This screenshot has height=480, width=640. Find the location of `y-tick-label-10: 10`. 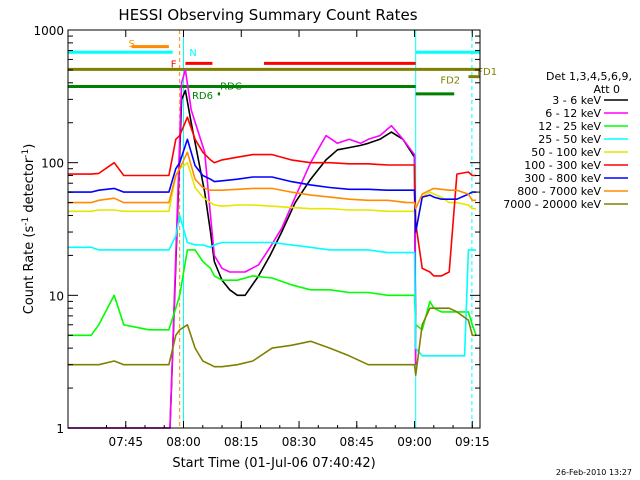

y-tick-label-10: 10 is located at coordinates (56, 296).